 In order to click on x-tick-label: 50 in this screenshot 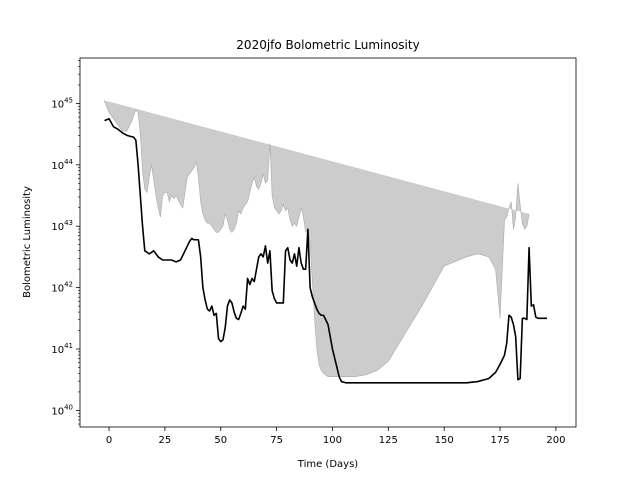, I will do `click(220, 440)`.